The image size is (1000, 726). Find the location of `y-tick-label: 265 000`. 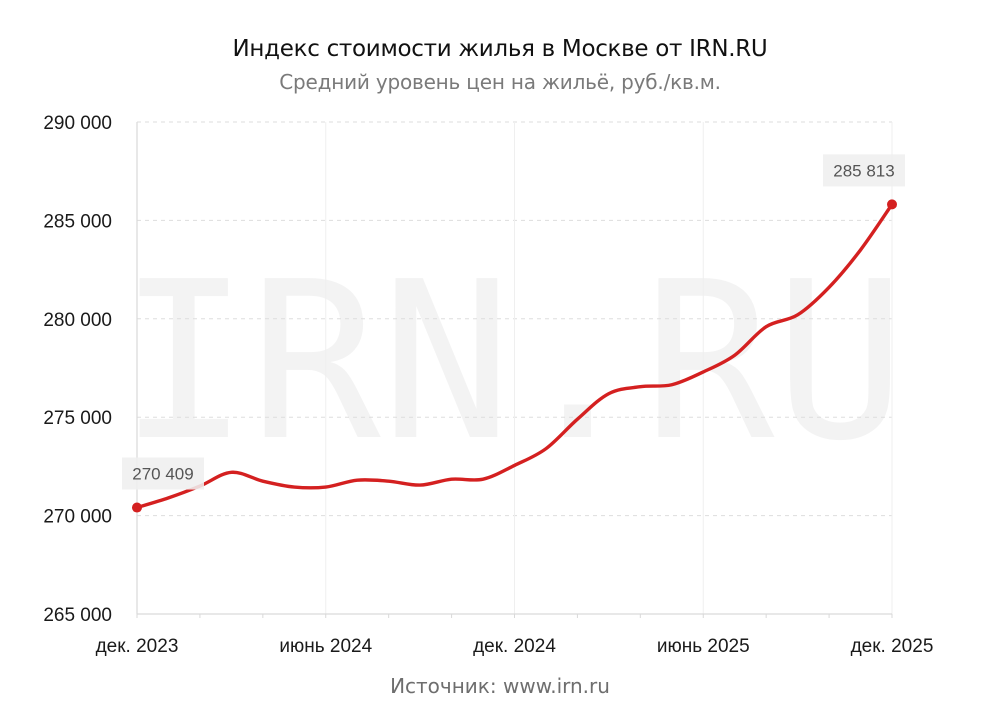

y-tick-label: 265 000 is located at coordinates (77, 615).